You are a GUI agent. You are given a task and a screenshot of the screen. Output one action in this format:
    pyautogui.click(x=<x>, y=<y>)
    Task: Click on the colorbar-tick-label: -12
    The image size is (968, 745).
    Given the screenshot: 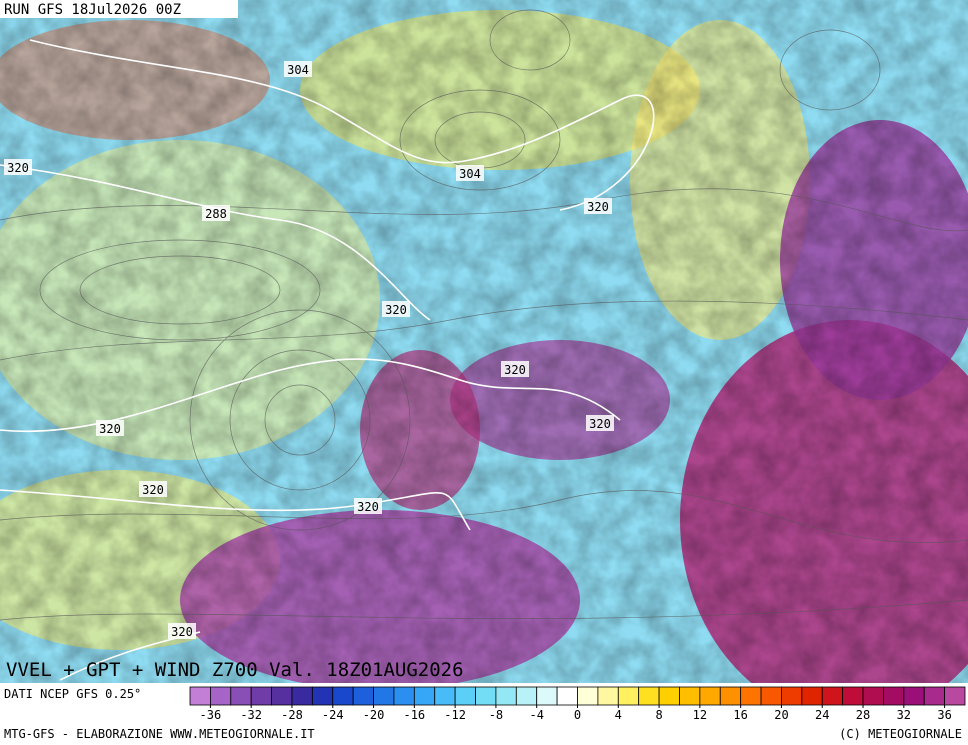 What is the action you would take?
    pyautogui.click(x=455, y=715)
    